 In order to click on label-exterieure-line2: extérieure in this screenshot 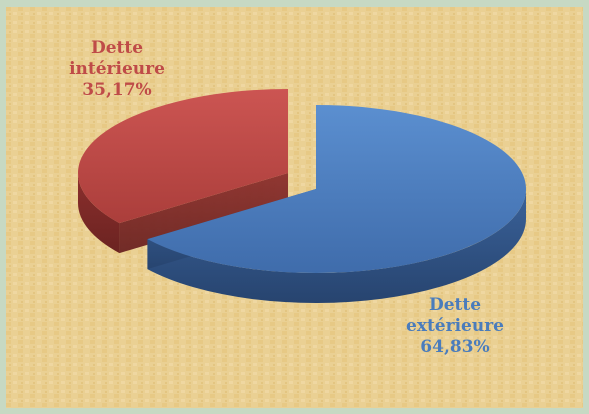, I will do `click(455, 326)`.